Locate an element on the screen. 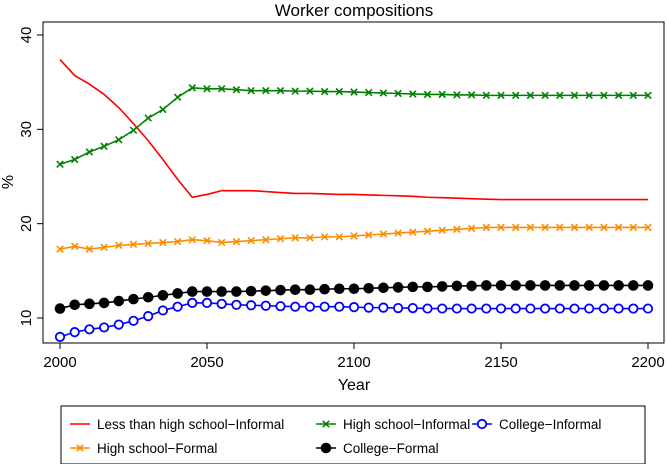 This screenshot has height=464, width=667. legend-box is located at coordinates (353, 434).